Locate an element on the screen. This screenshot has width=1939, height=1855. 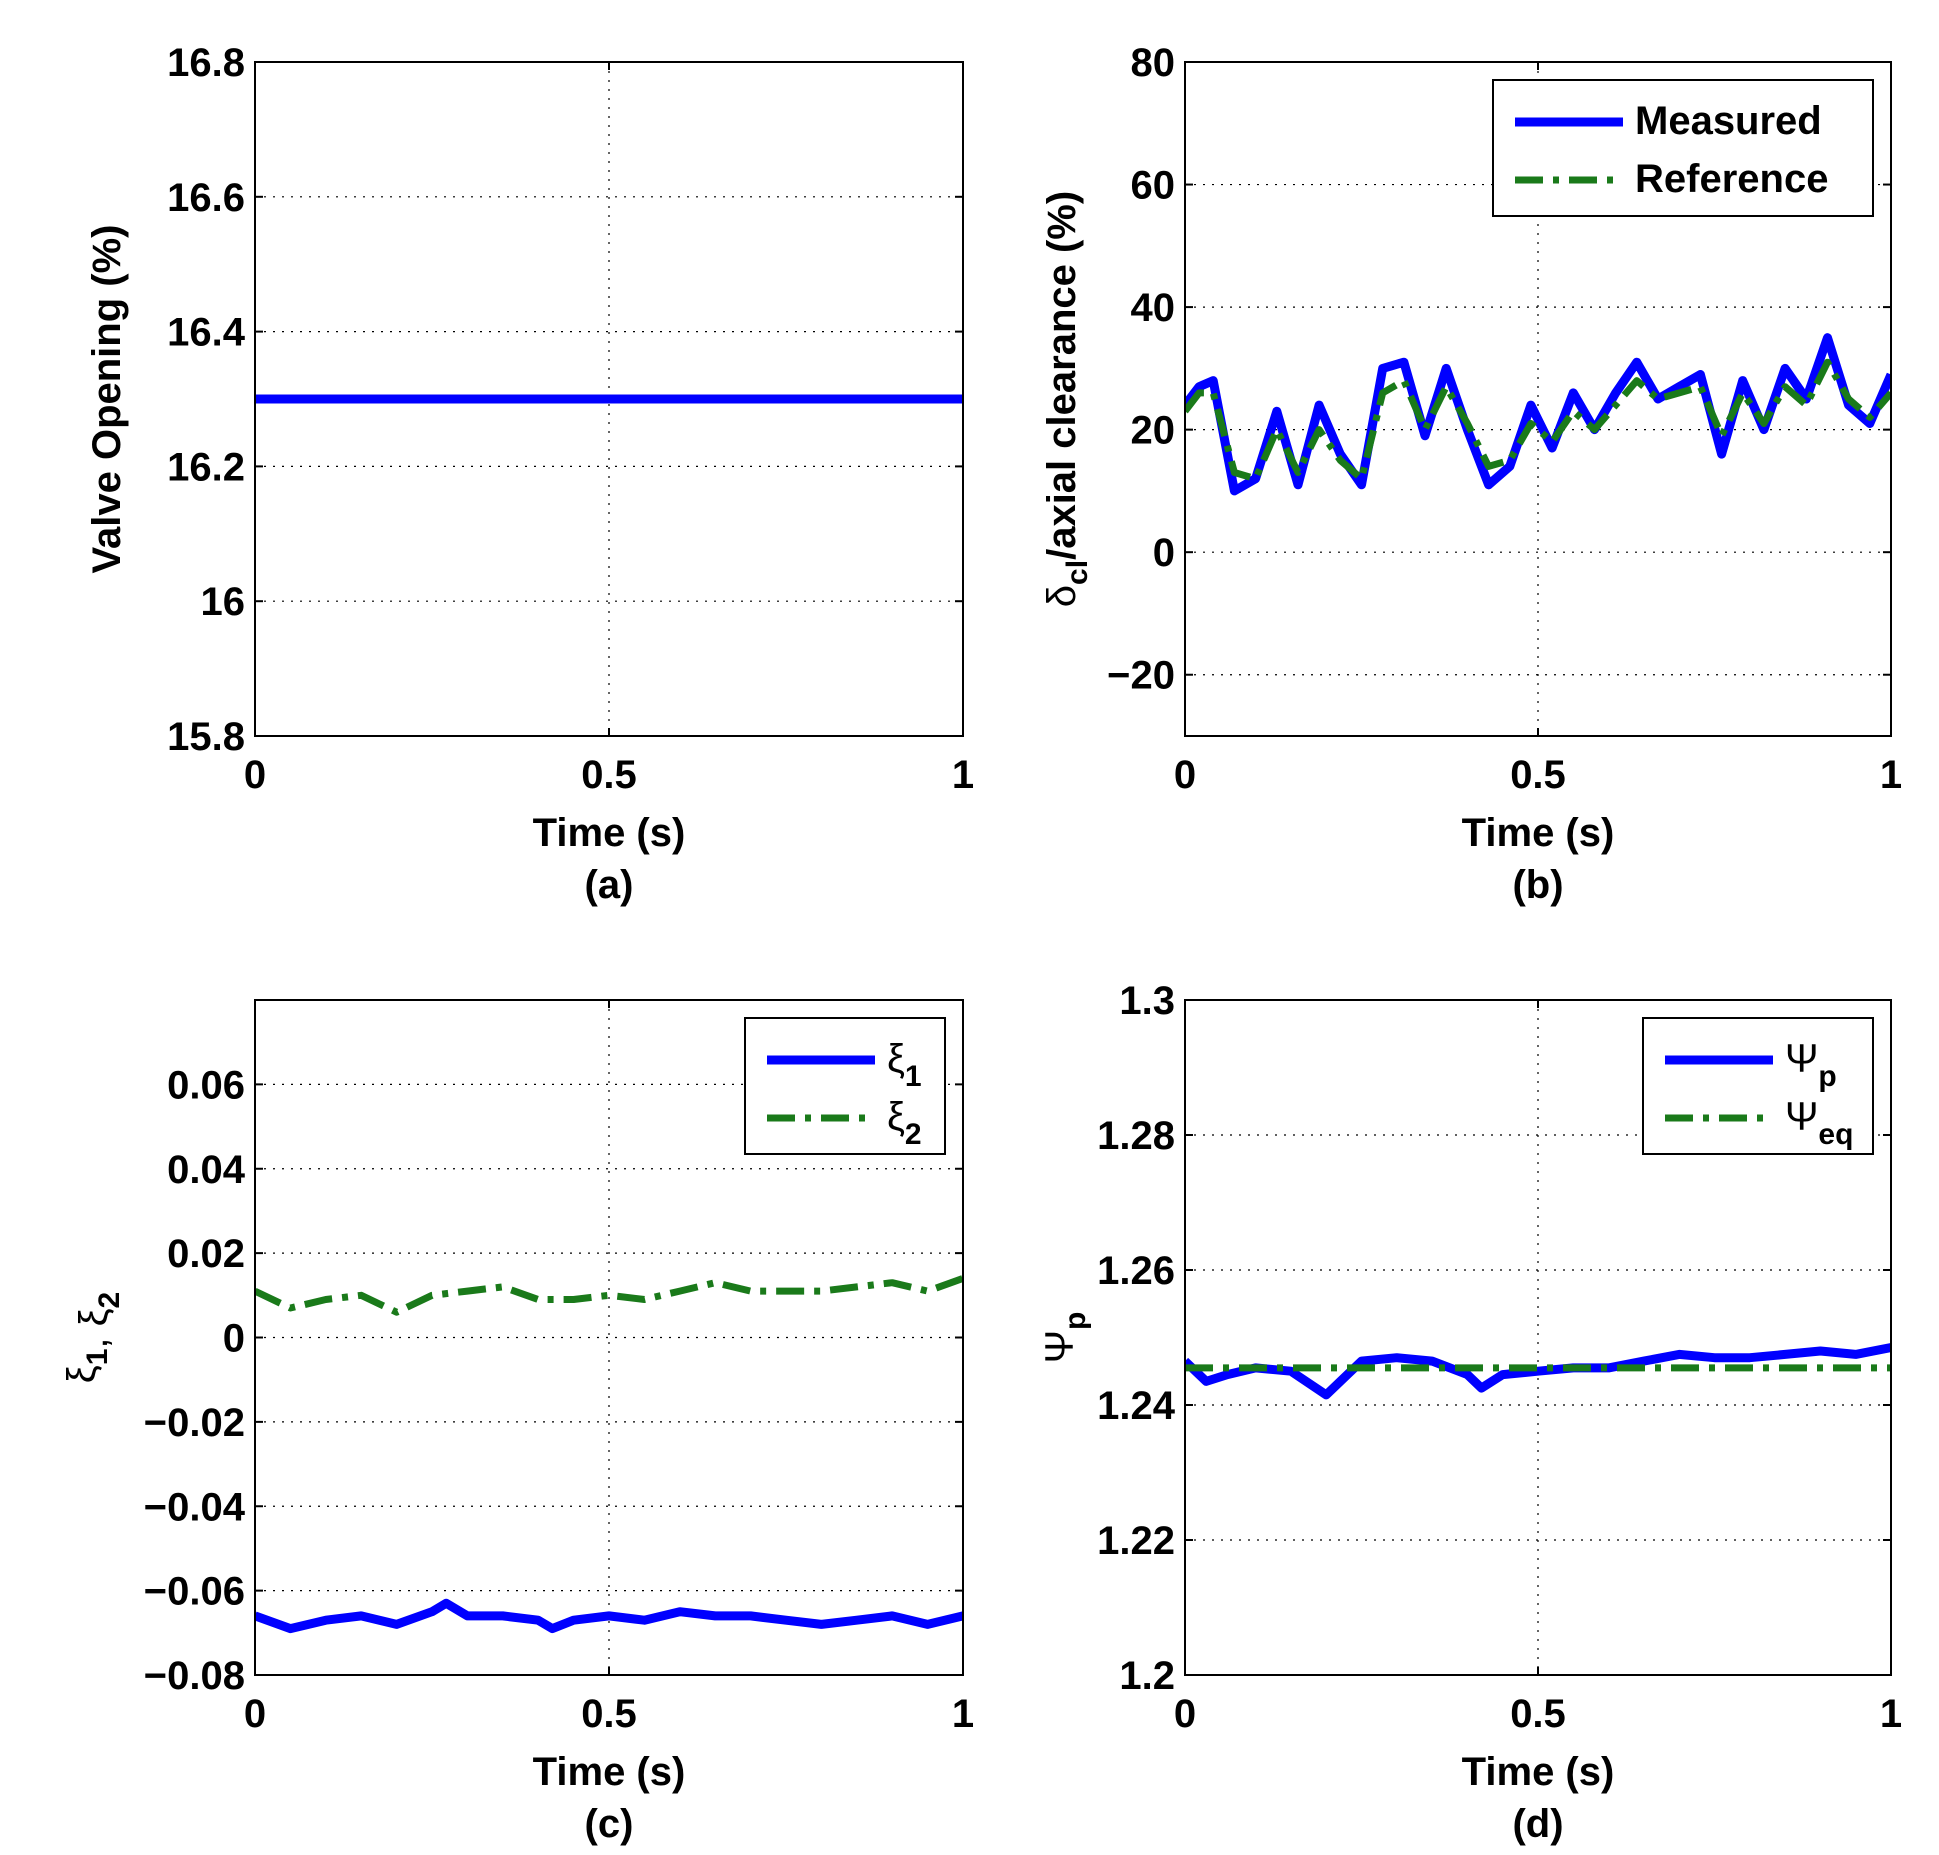
y-tick-label: 1.24 is located at coordinates (1136, 1406).